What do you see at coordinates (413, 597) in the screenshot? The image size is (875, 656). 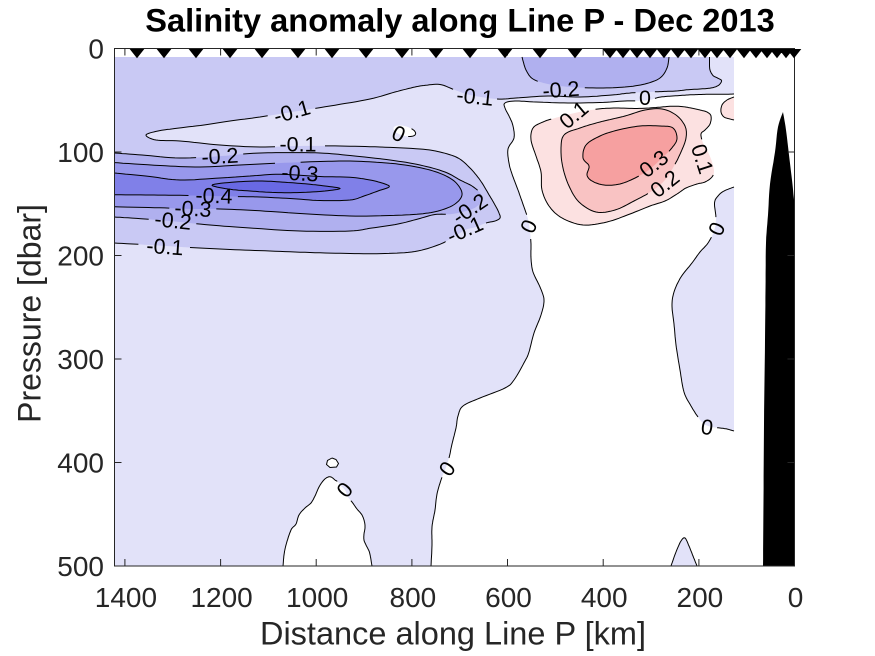 I see `svg-text: 800` at bounding box center [413, 597].